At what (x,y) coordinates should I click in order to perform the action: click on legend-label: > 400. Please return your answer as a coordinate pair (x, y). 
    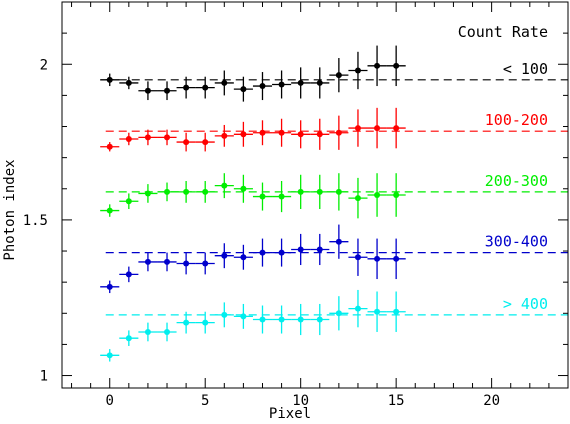
    Looking at the image, I should click on (525, 304).